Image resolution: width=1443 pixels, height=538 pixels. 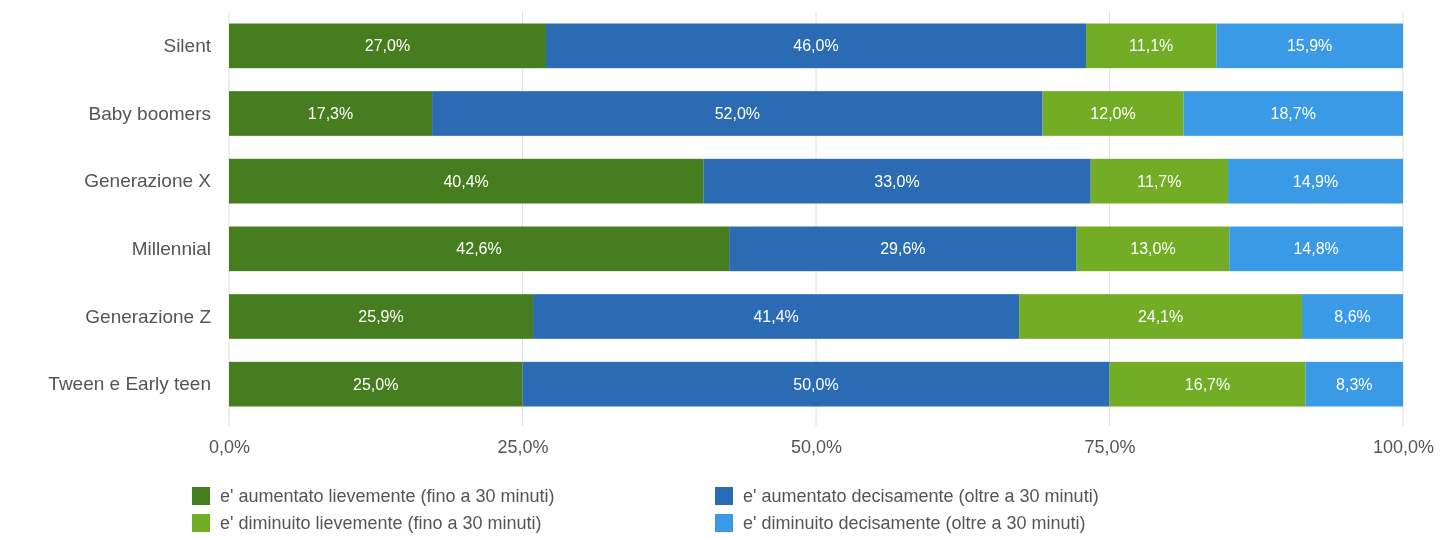 I want to click on data-label: 14,8%, so click(x=1316, y=249).